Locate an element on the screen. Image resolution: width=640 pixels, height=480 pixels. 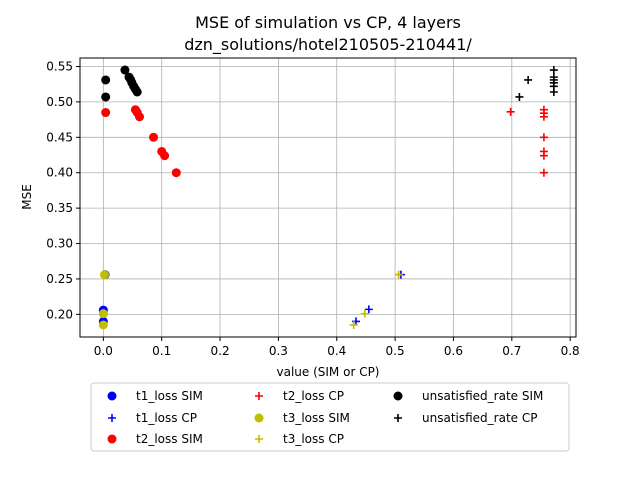
legend-label: t1_loss SIM is located at coordinates (169, 396).